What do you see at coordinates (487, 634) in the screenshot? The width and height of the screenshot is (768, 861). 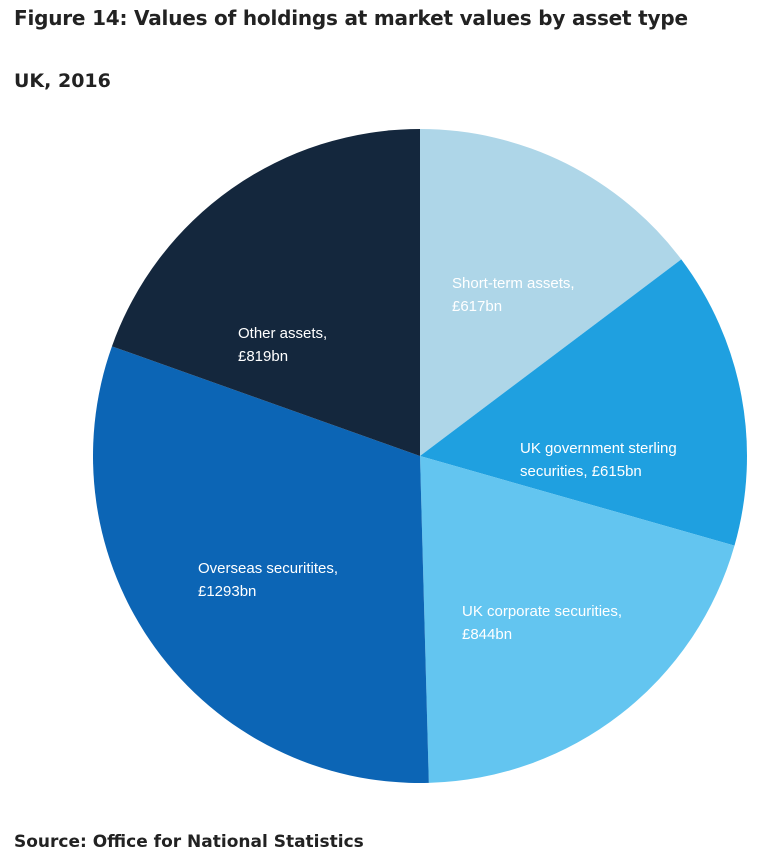 I see `slice-value: £844bn` at bounding box center [487, 634].